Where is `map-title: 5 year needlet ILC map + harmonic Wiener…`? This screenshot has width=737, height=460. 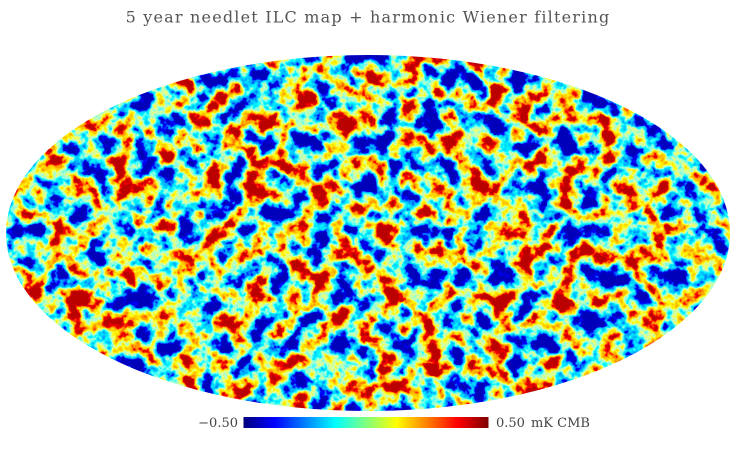 map-title: 5 year needlet ILC map + harmonic Wiener… is located at coordinates (368, 17).